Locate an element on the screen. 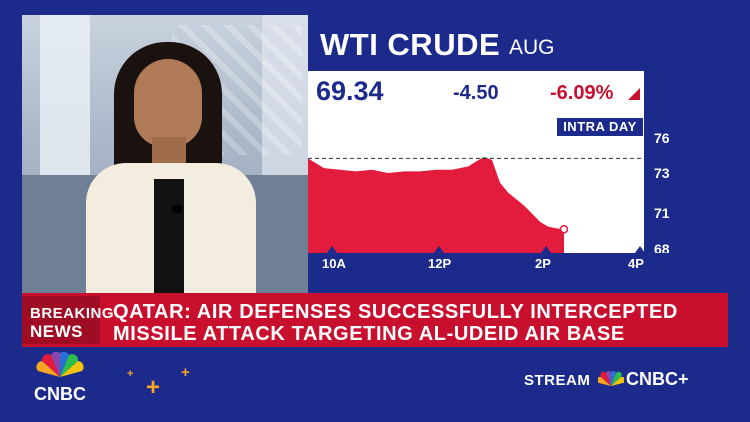 The image size is (750, 422). breaking-news-banner is located at coordinates (375, 320).